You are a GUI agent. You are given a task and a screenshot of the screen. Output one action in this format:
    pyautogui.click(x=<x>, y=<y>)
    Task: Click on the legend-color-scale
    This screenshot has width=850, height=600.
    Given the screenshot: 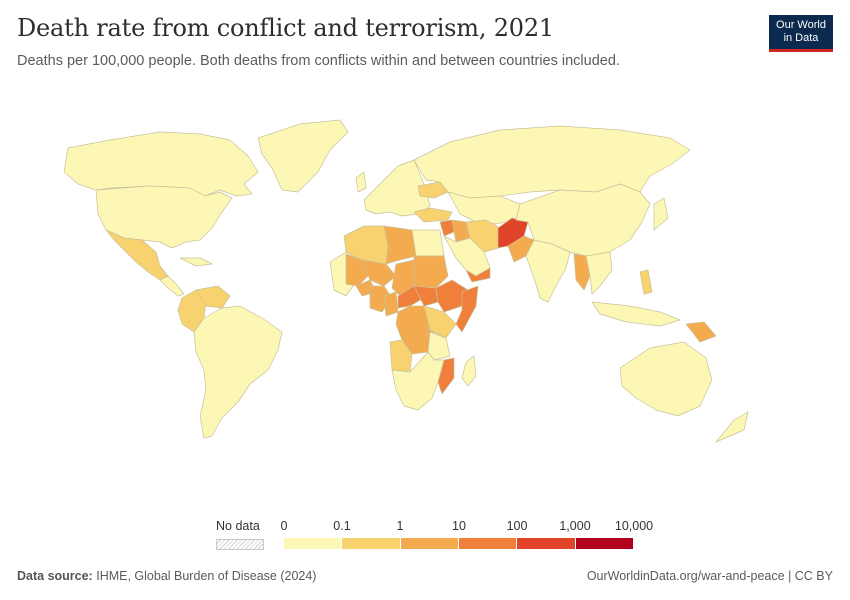 What is the action you would take?
    pyautogui.click(x=459, y=543)
    